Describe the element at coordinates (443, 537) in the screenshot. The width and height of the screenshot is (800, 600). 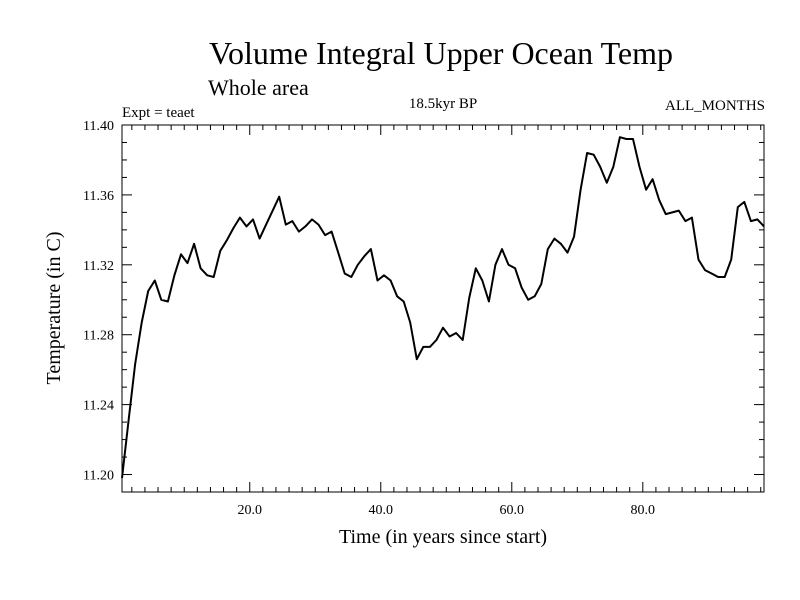
I see `x-axis-label: Time (in years since start)` at that location.